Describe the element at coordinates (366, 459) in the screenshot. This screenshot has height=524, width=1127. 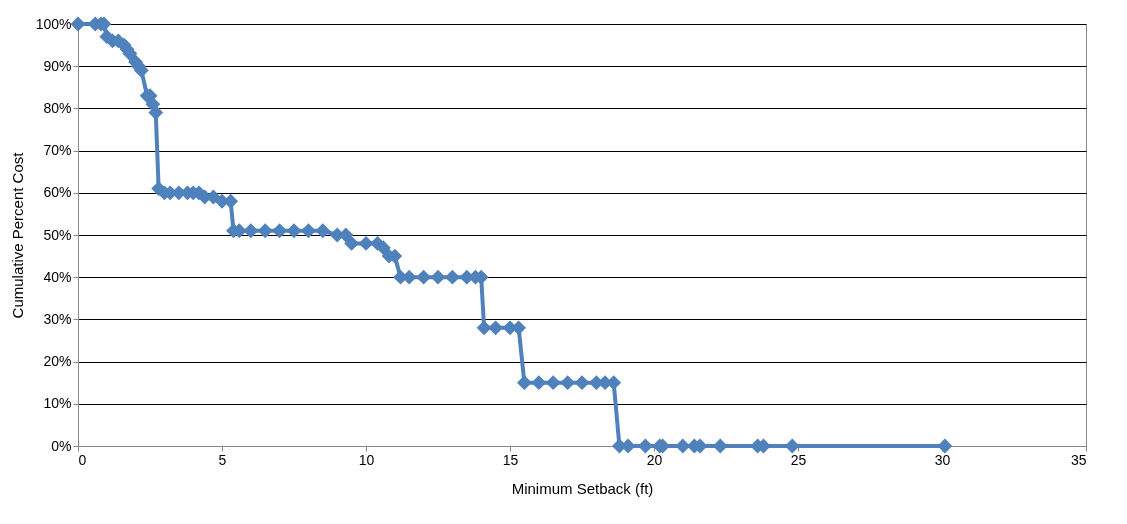
I see `x-tick-label: 10` at that location.